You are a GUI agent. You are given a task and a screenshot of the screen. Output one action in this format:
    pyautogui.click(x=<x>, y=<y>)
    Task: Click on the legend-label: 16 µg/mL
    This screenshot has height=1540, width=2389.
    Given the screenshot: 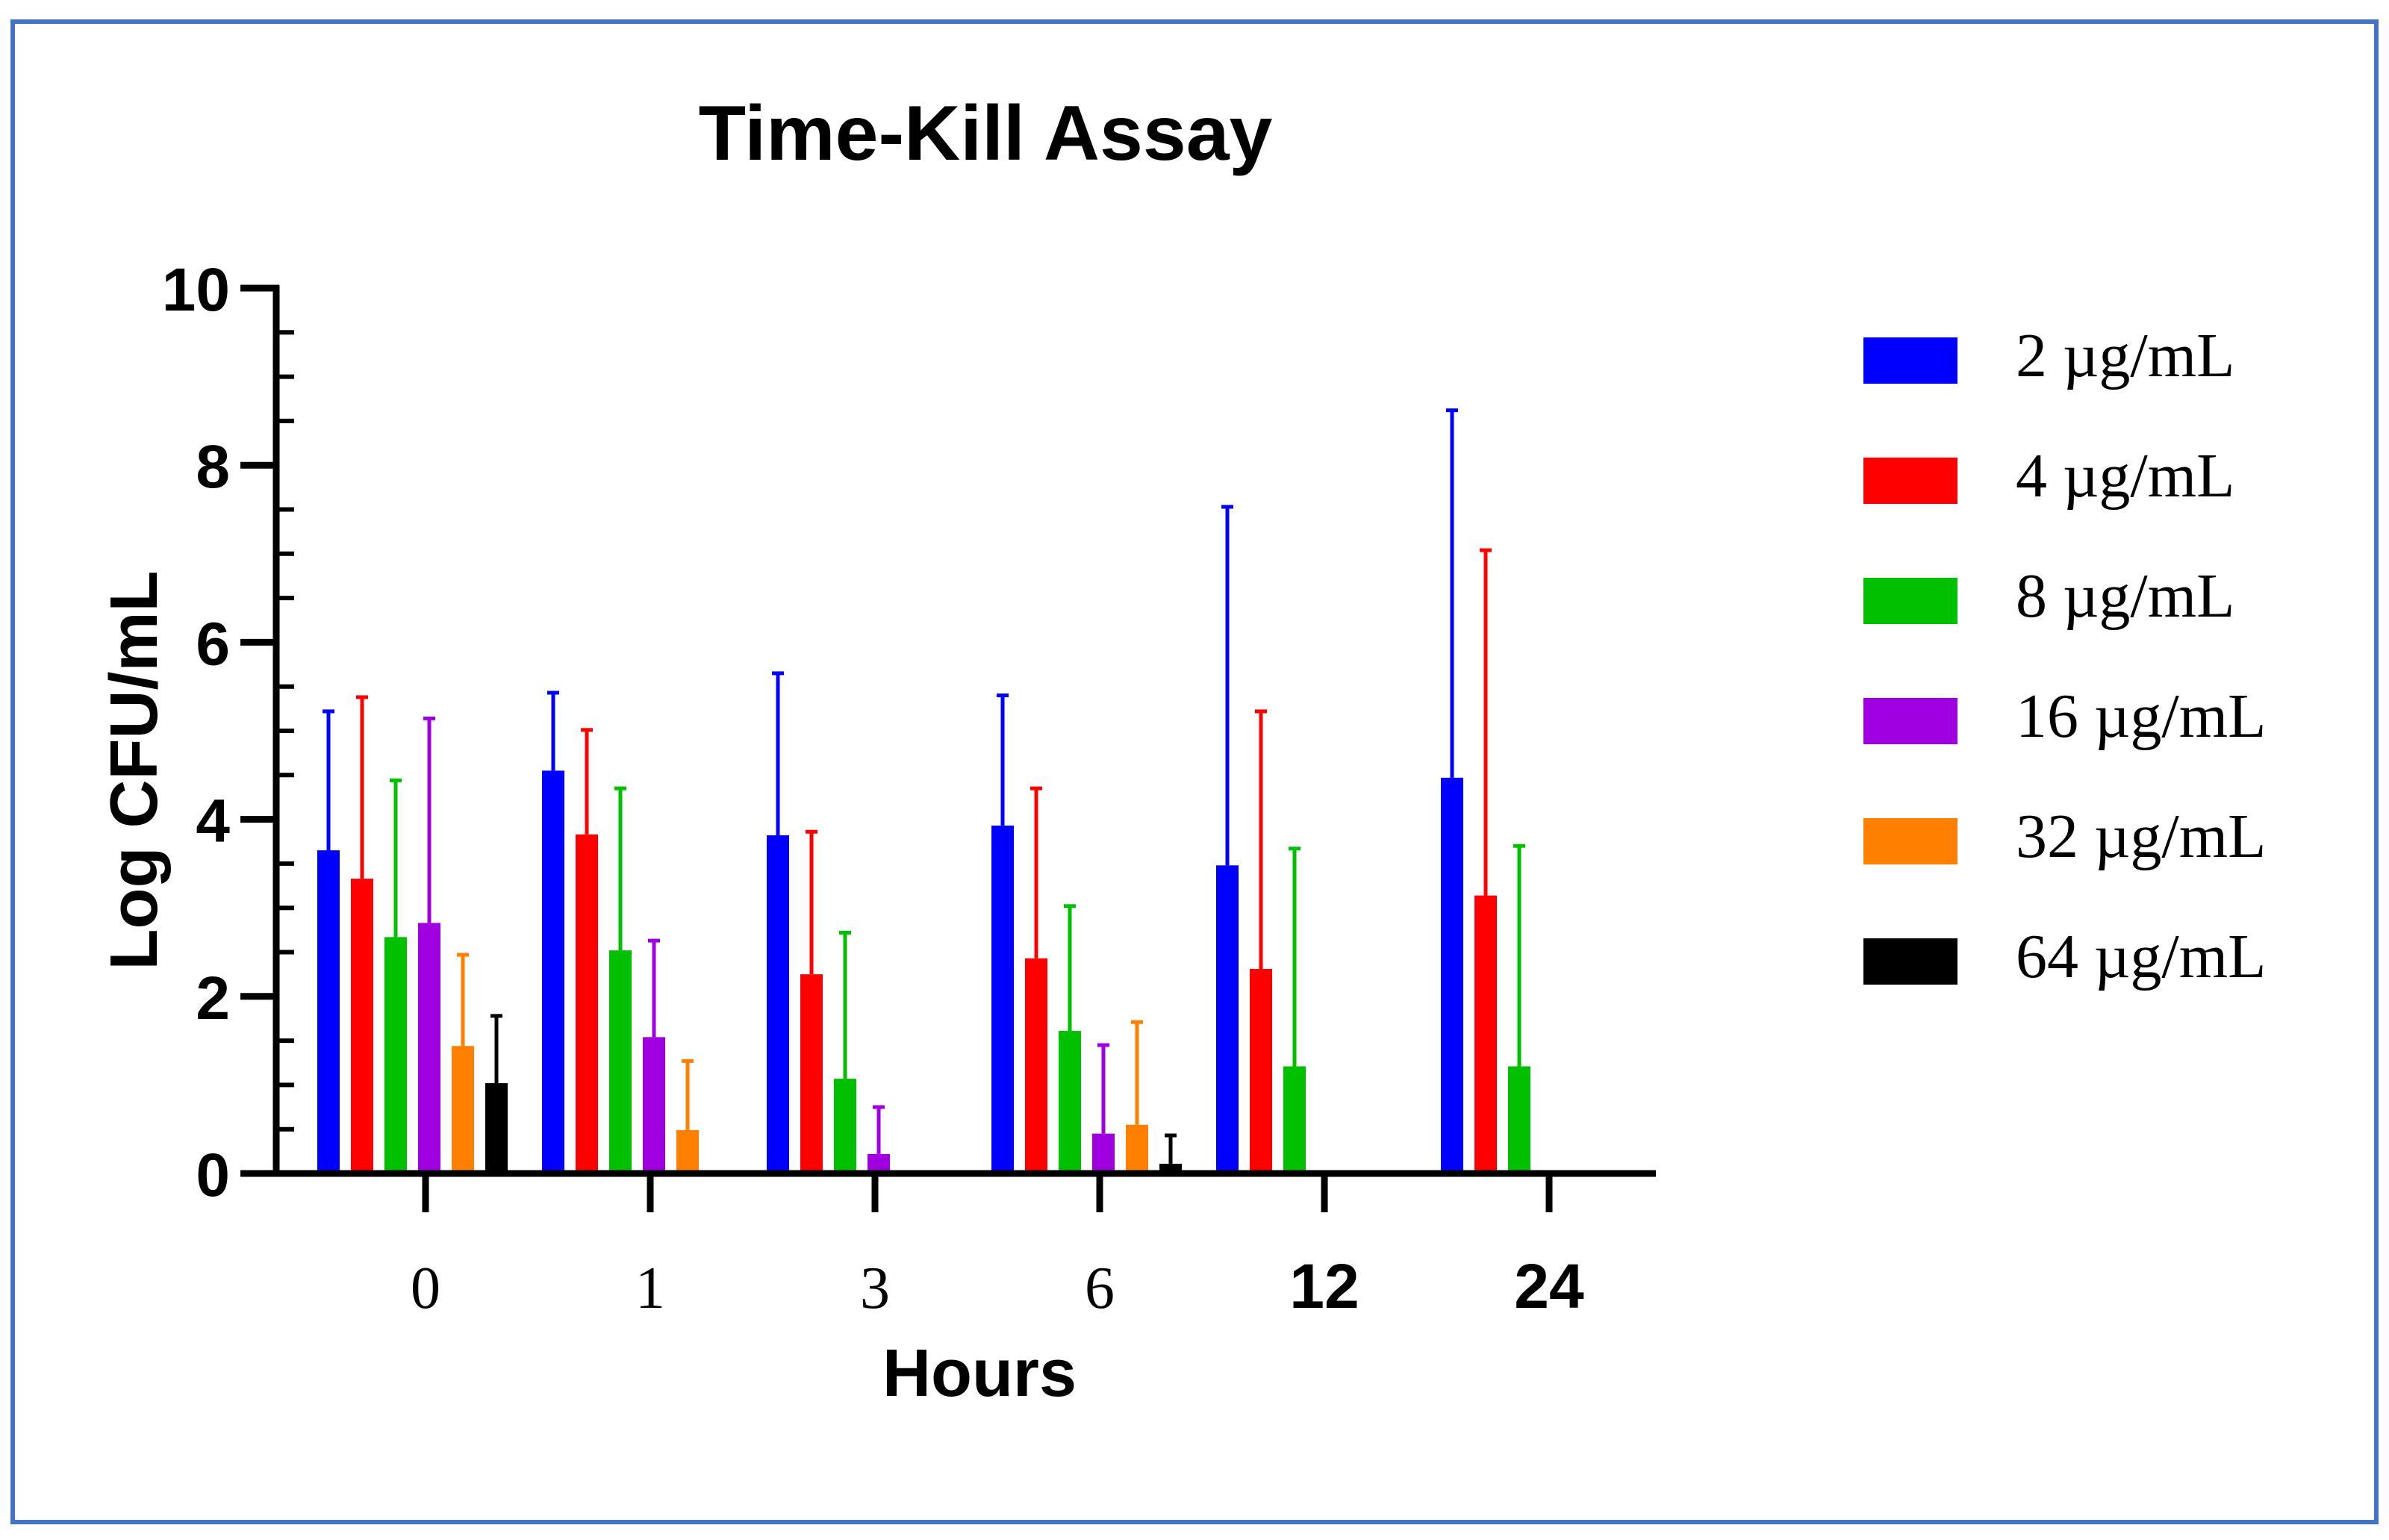 What is the action you would take?
    pyautogui.click(x=2141, y=716)
    